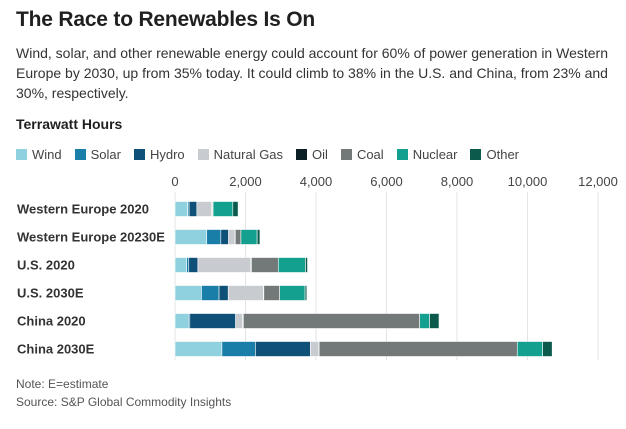 The image size is (626, 429). I want to click on legend-swatch-coal, so click(346, 154).